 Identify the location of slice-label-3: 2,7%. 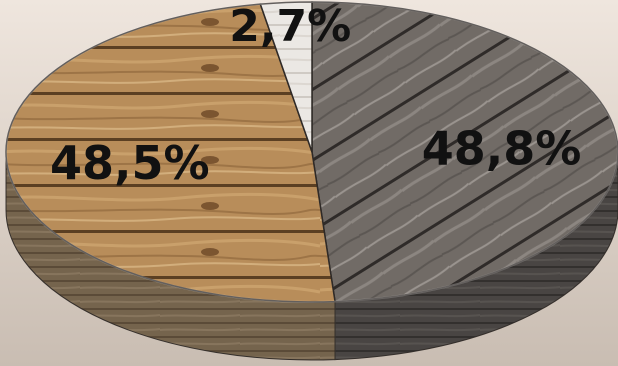
(290, 26).